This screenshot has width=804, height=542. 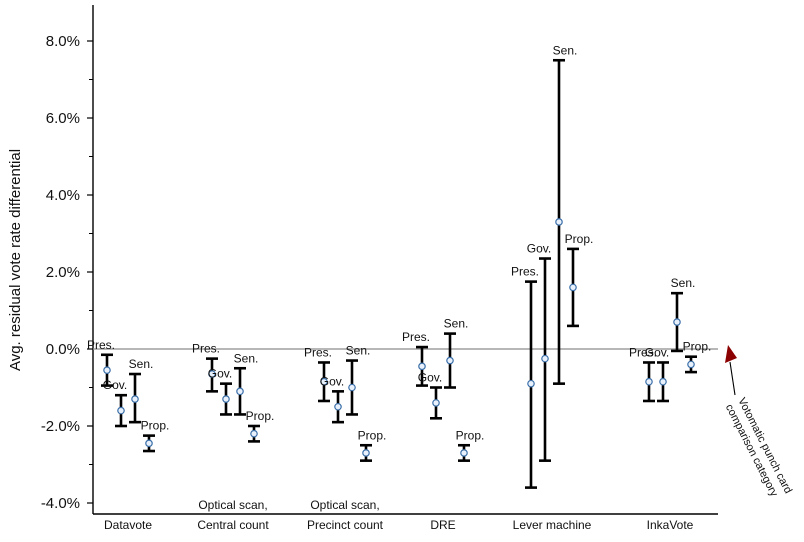 I want to click on annotation-group: Votomatic punch cardcomparison category, so click(x=758, y=423).